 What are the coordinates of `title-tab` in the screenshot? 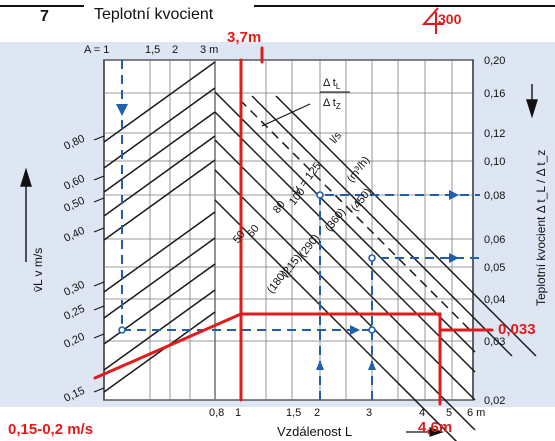 It's located at (169, 16).